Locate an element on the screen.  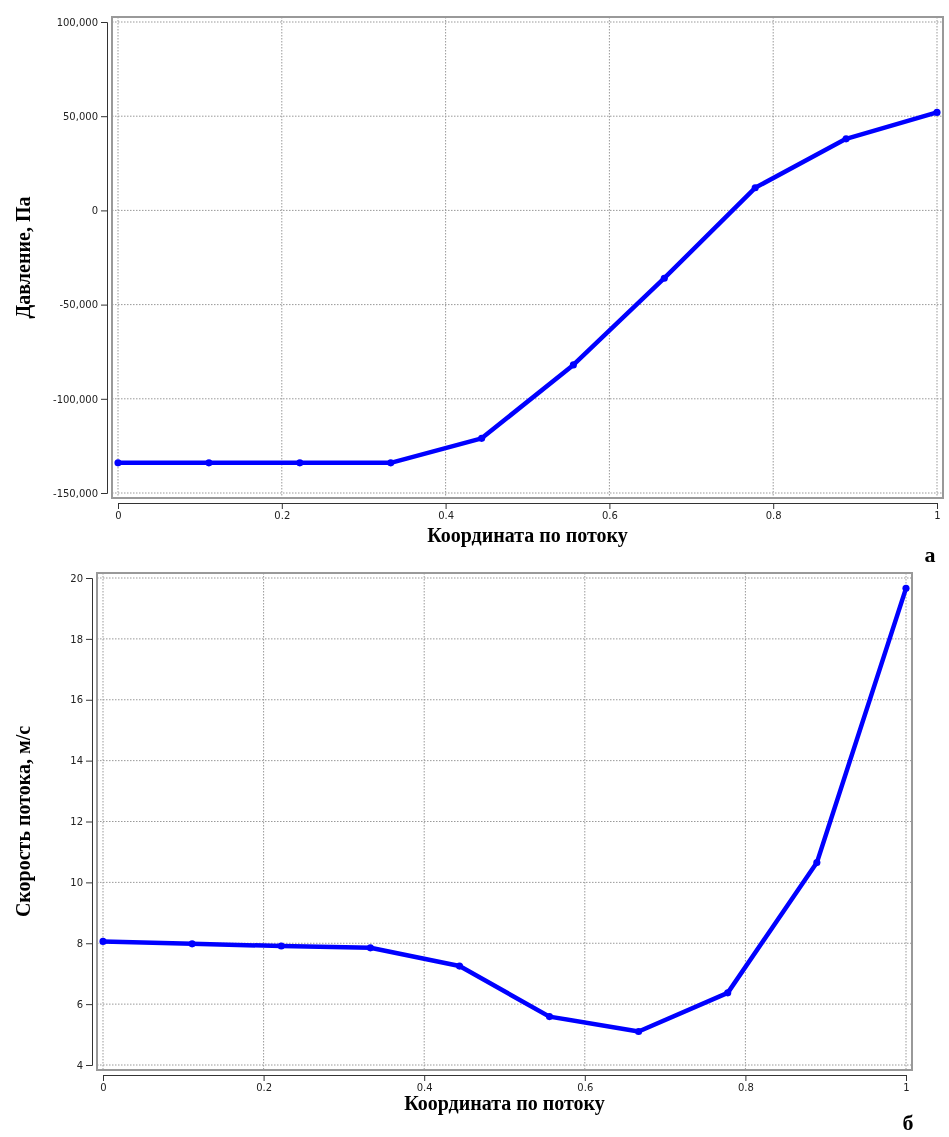
y-tick-label: 0 is located at coordinates (94, 211).